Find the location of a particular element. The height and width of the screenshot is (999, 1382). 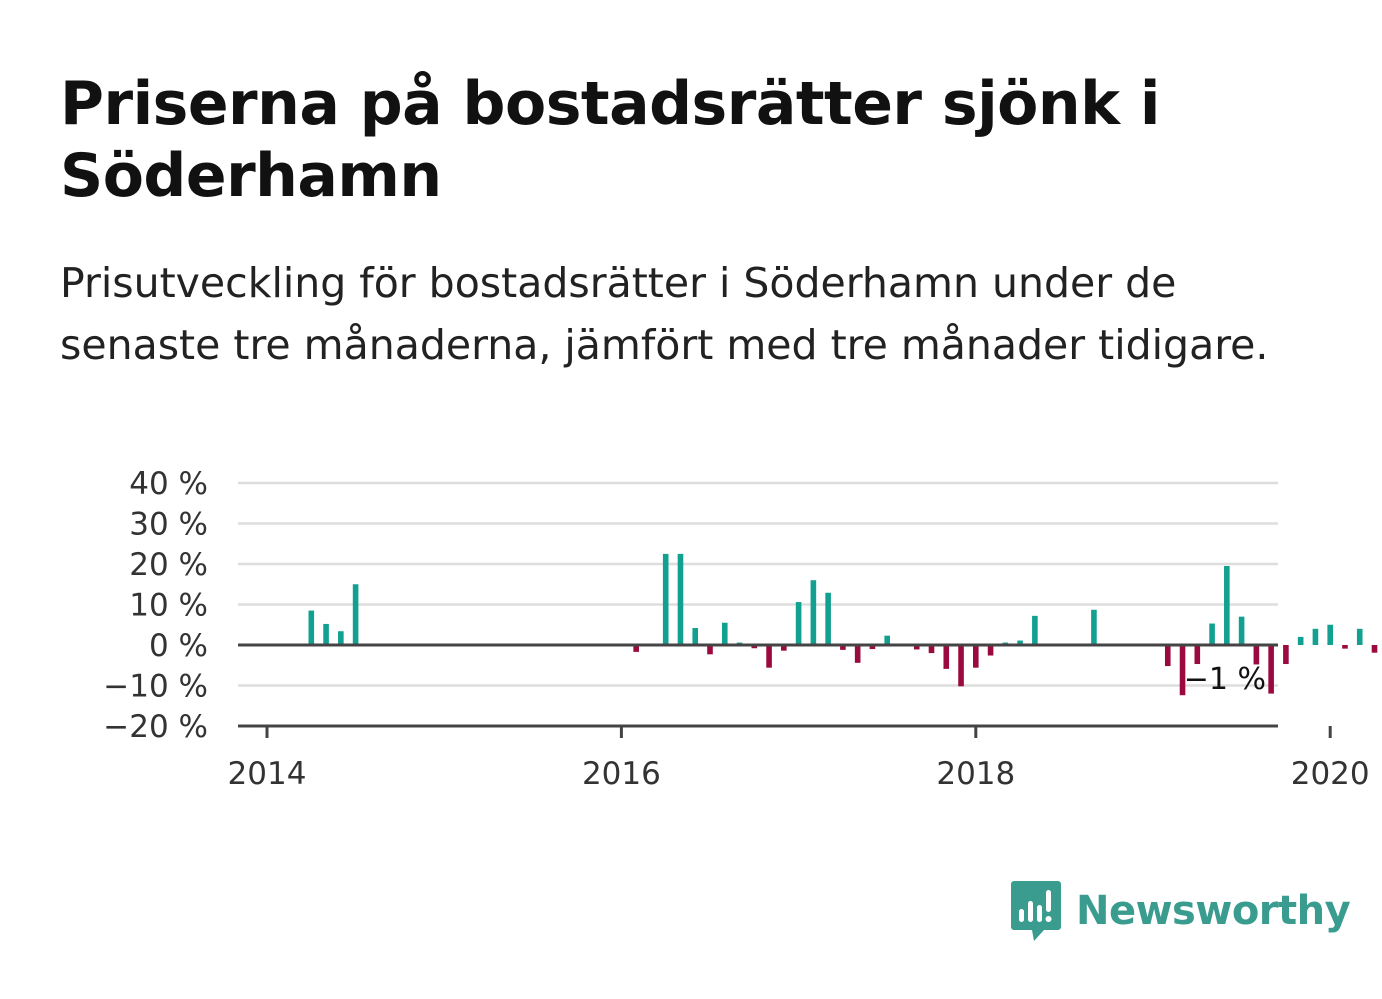

logo-wordmark: Newsworthy is located at coordinates (1213, 911).